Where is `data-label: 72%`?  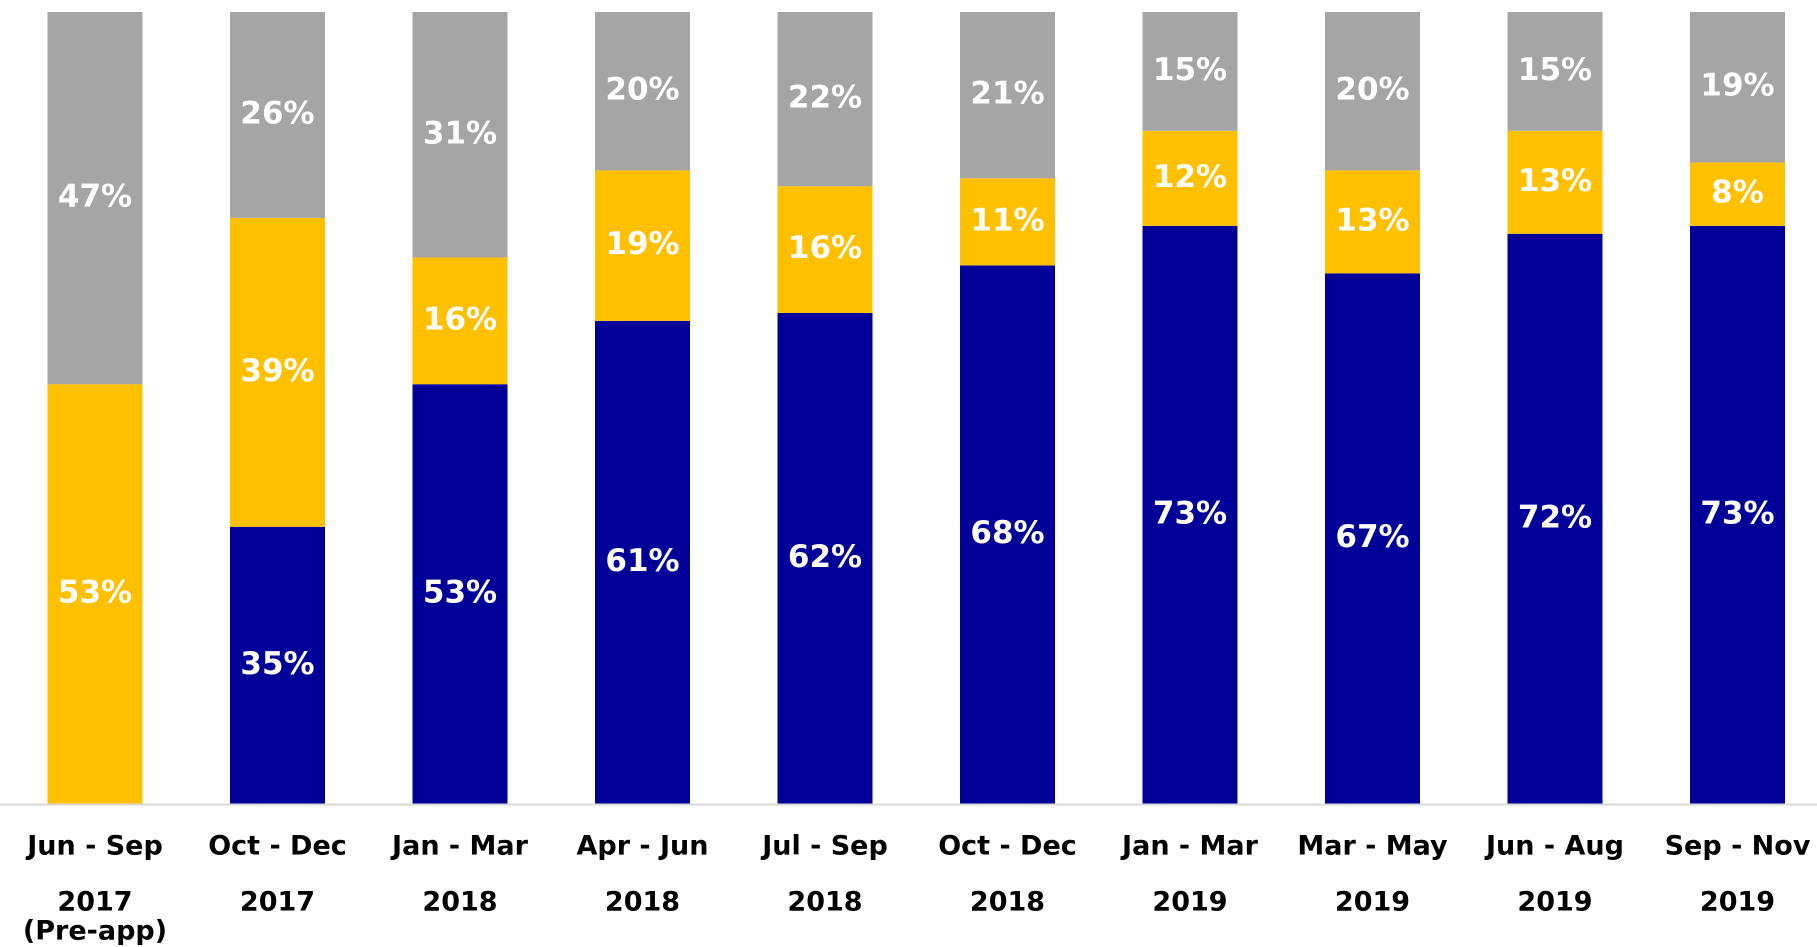
data-label: 72% is located at coordinates (1555, 517).